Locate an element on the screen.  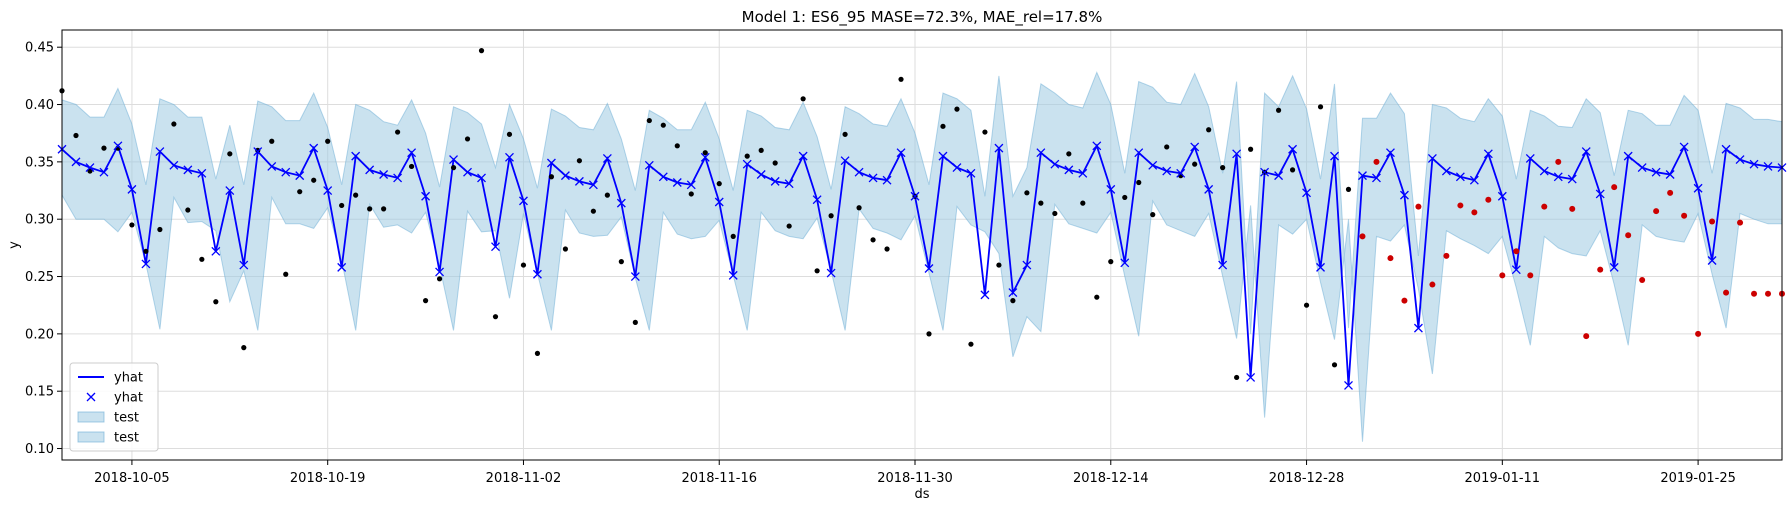
x-tick-label: 2019-01-11 is located at coordinates (1503, 478).